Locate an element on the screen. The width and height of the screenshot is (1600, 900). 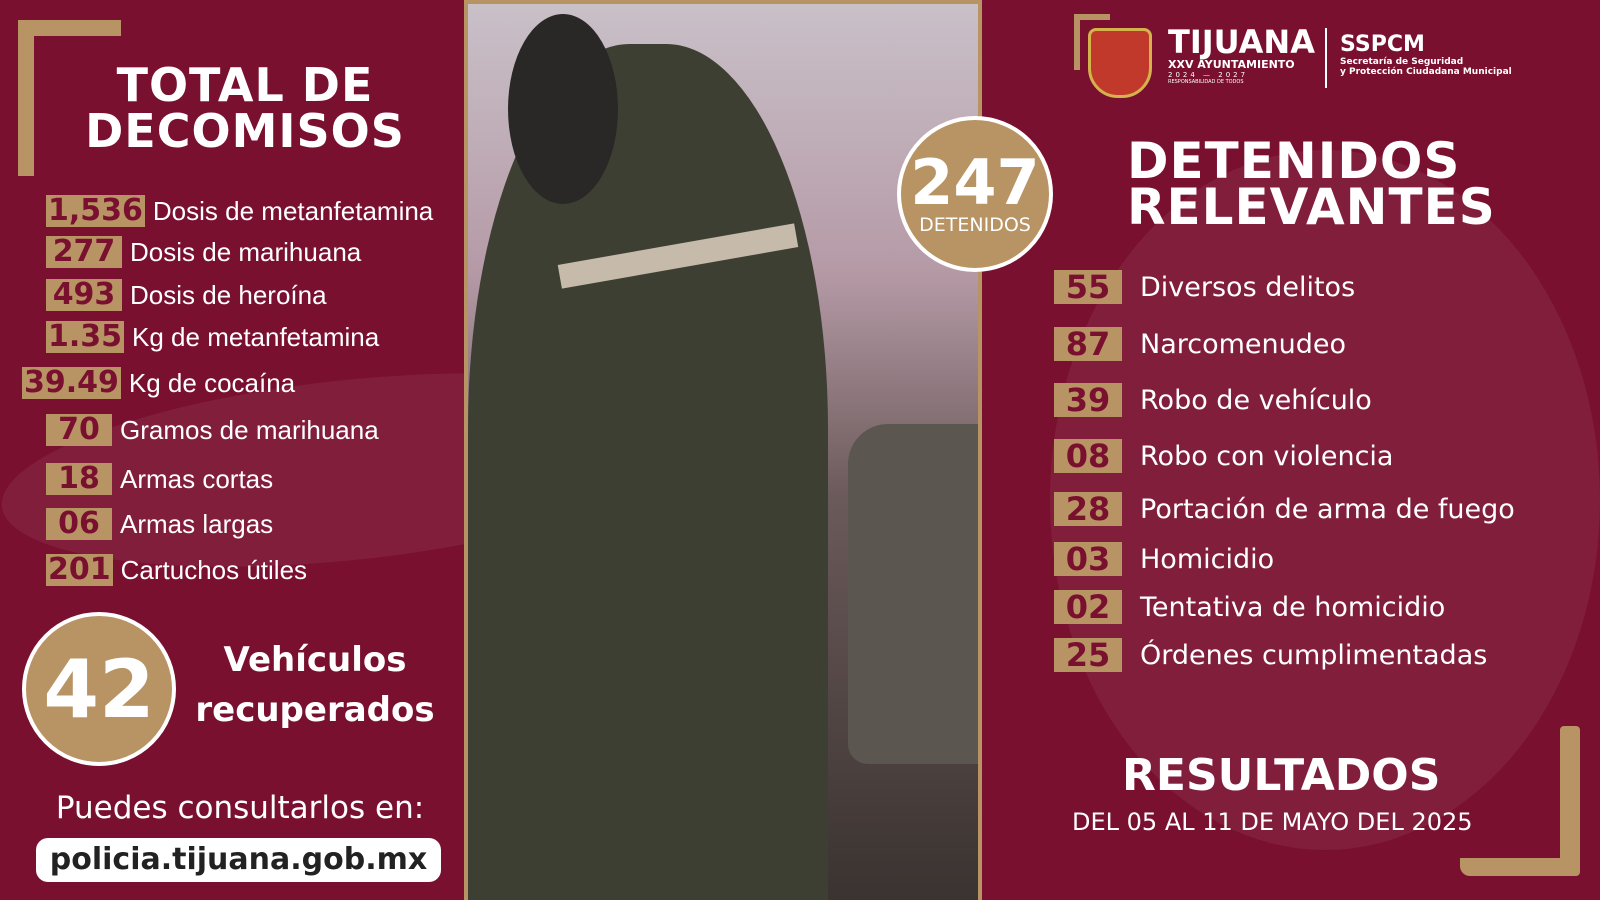
detained-item: 55 Diversos delitos is located at coordinates (1204, 287).